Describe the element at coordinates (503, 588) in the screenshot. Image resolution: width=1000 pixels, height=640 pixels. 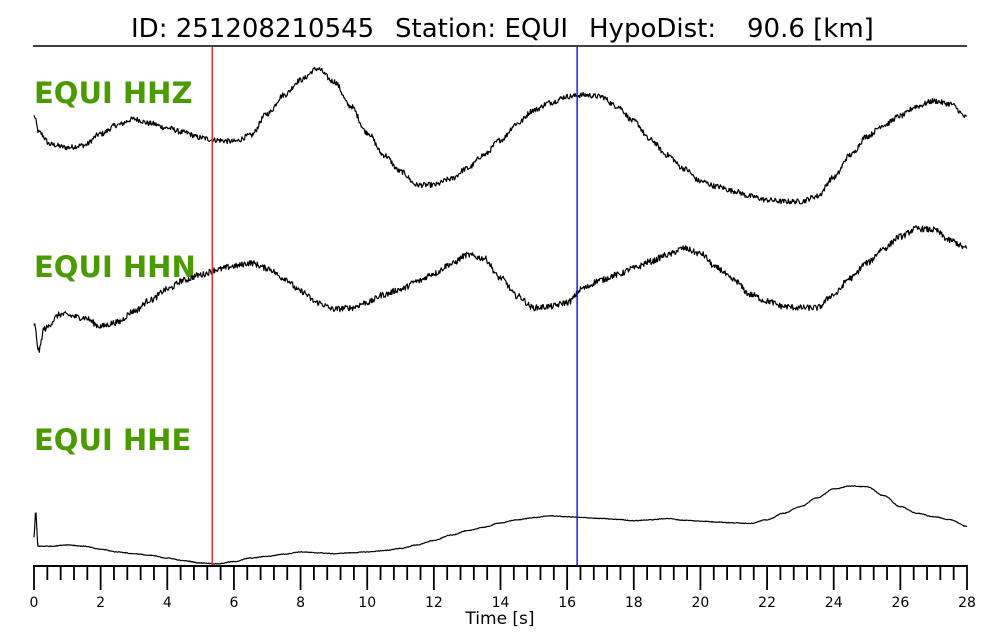
I see `x-axis: 0 2 4 6 8 10 12 14 16 18 20 22 24 26 28` at that location.